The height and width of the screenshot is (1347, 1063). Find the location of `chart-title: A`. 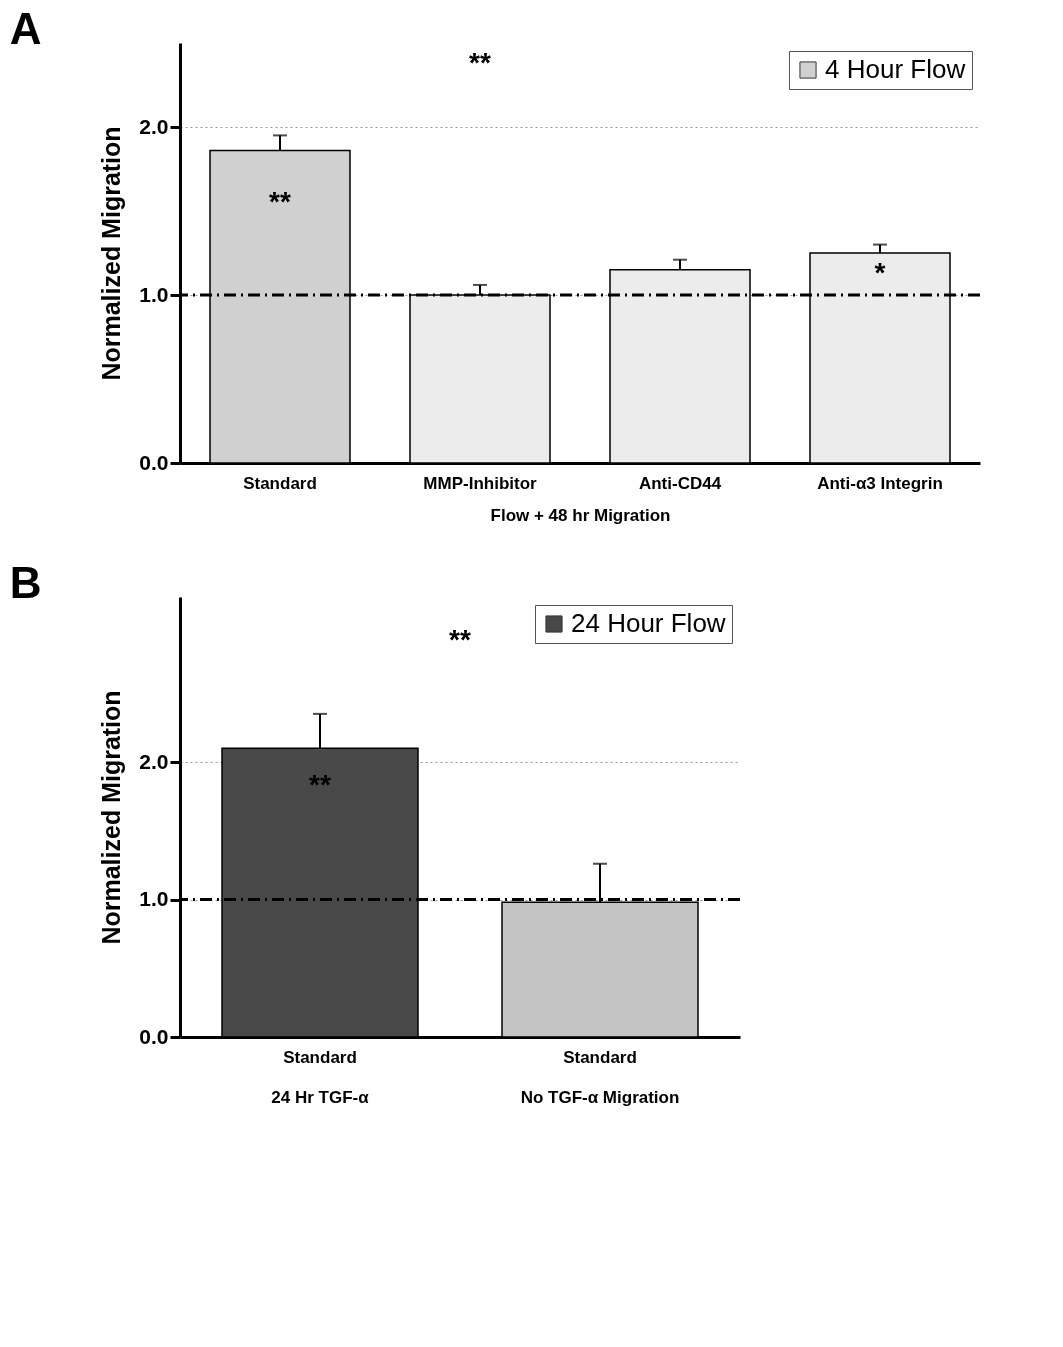

chart-title: A is located at coordinates (25, 28).